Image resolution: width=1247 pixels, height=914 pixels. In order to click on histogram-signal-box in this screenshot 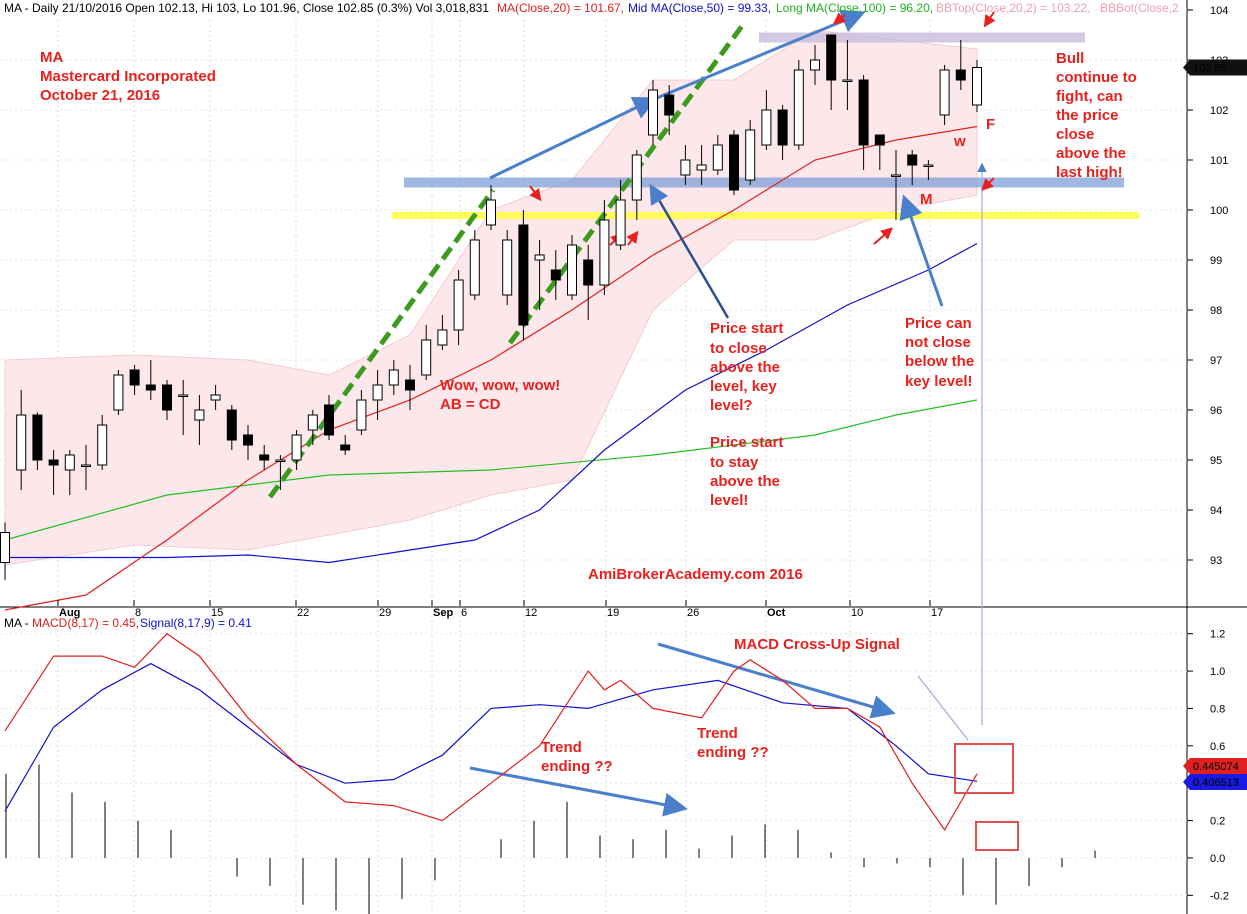, I will do `click(997, 836)`.